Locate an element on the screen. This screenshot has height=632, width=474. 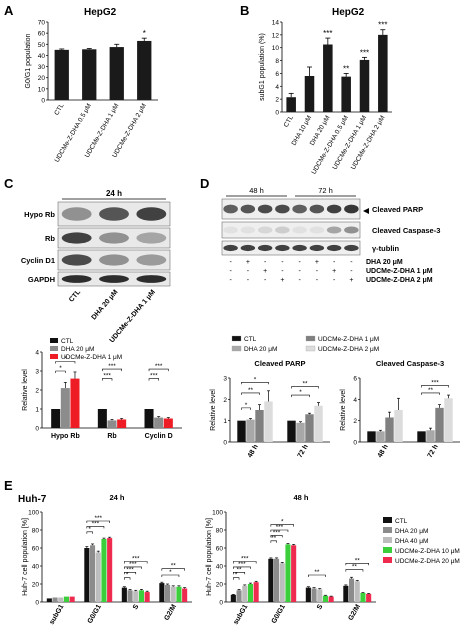
blot-row-label: GAPDH is located at coordinates (41, 279).